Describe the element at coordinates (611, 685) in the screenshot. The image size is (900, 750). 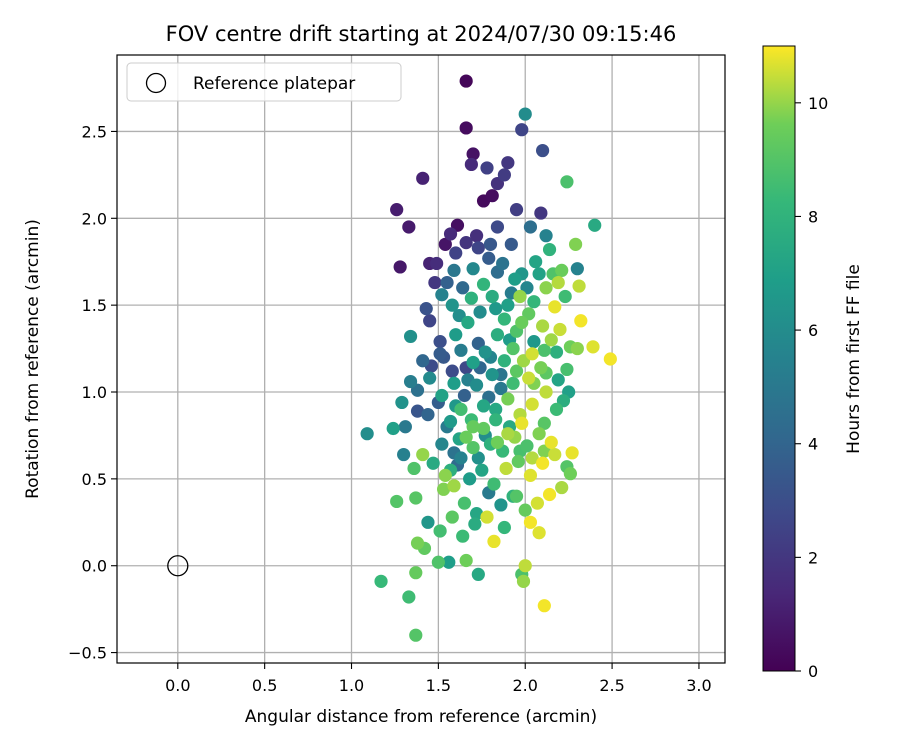
I see `x-tick-label: 2.5` at that location.